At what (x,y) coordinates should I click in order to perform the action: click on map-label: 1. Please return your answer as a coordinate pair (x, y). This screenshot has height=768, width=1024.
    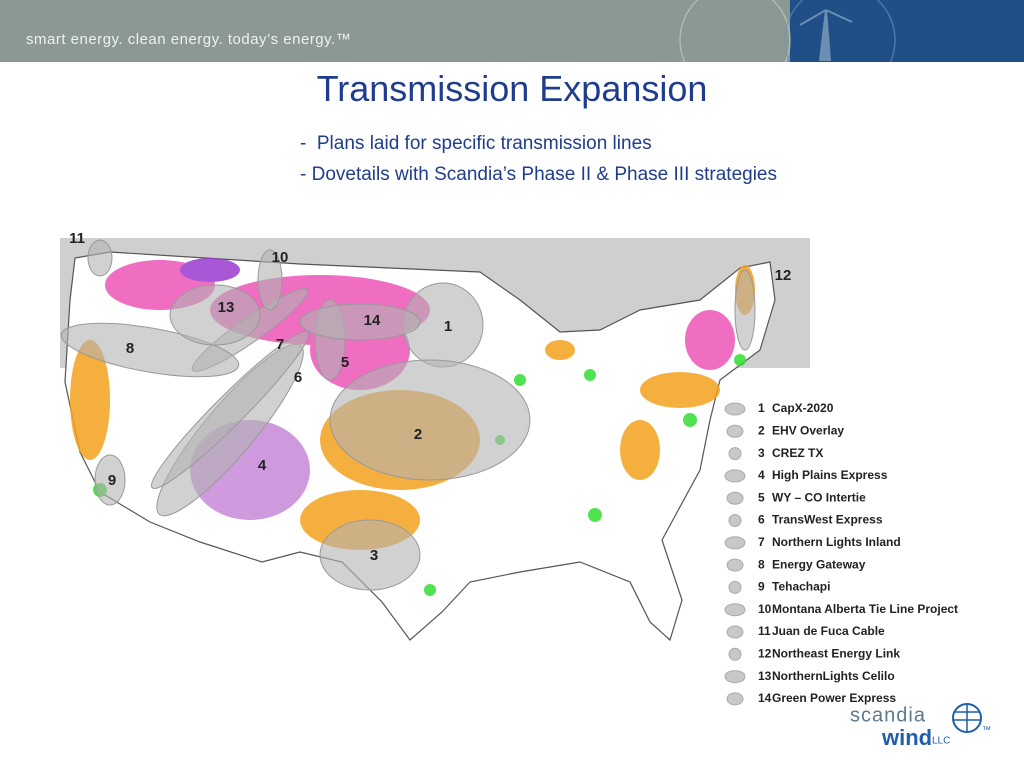
    Looking at the image, I should click on (448, 326).